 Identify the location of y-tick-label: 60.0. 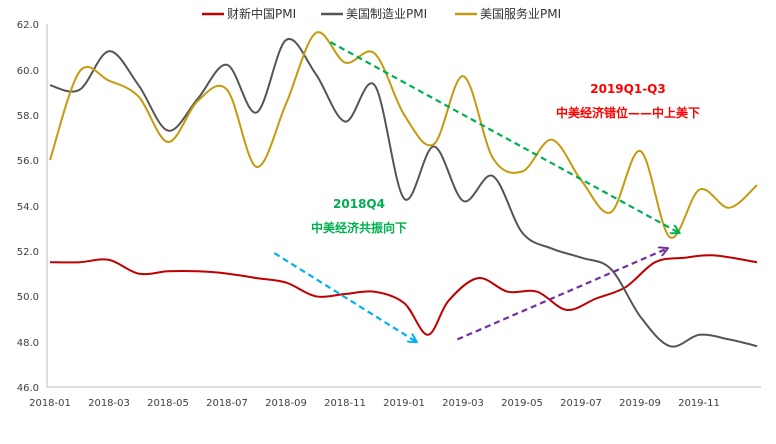
(28, 71).